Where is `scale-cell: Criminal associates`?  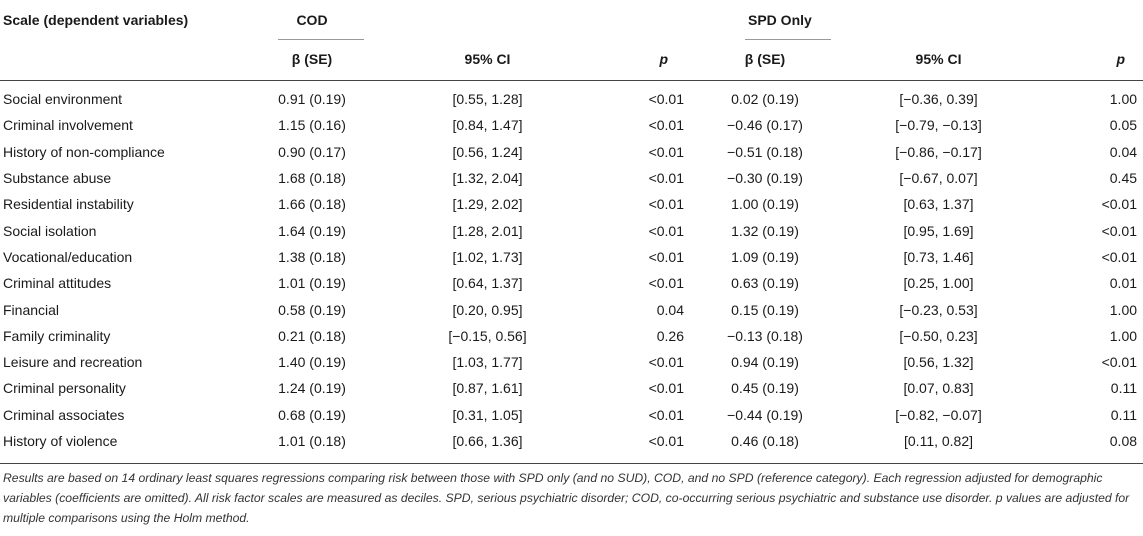
scale-cell: Criminal associates is located at coordinates (64, 414).